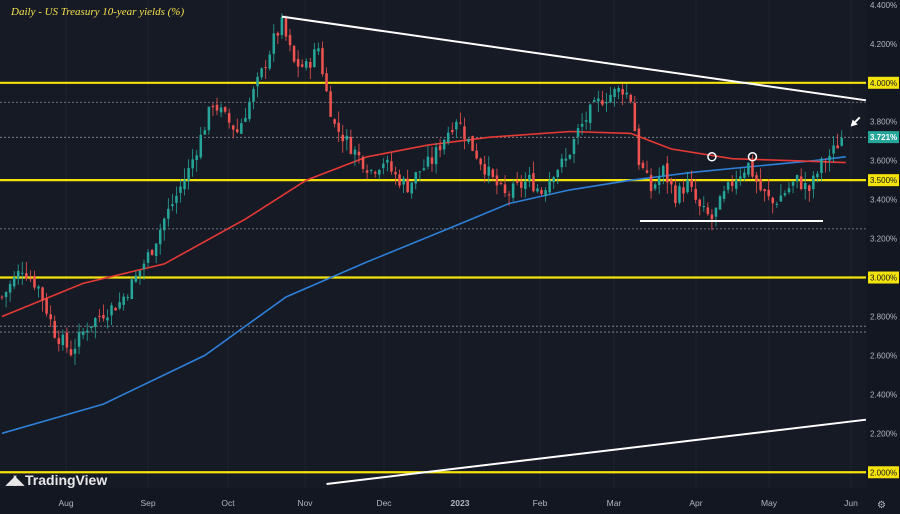 This screenshot has width=900, height=514. Describe the element at coordinates (883, 472) in the screenshot. I see `y-tick-label: 2.000%` at that location.